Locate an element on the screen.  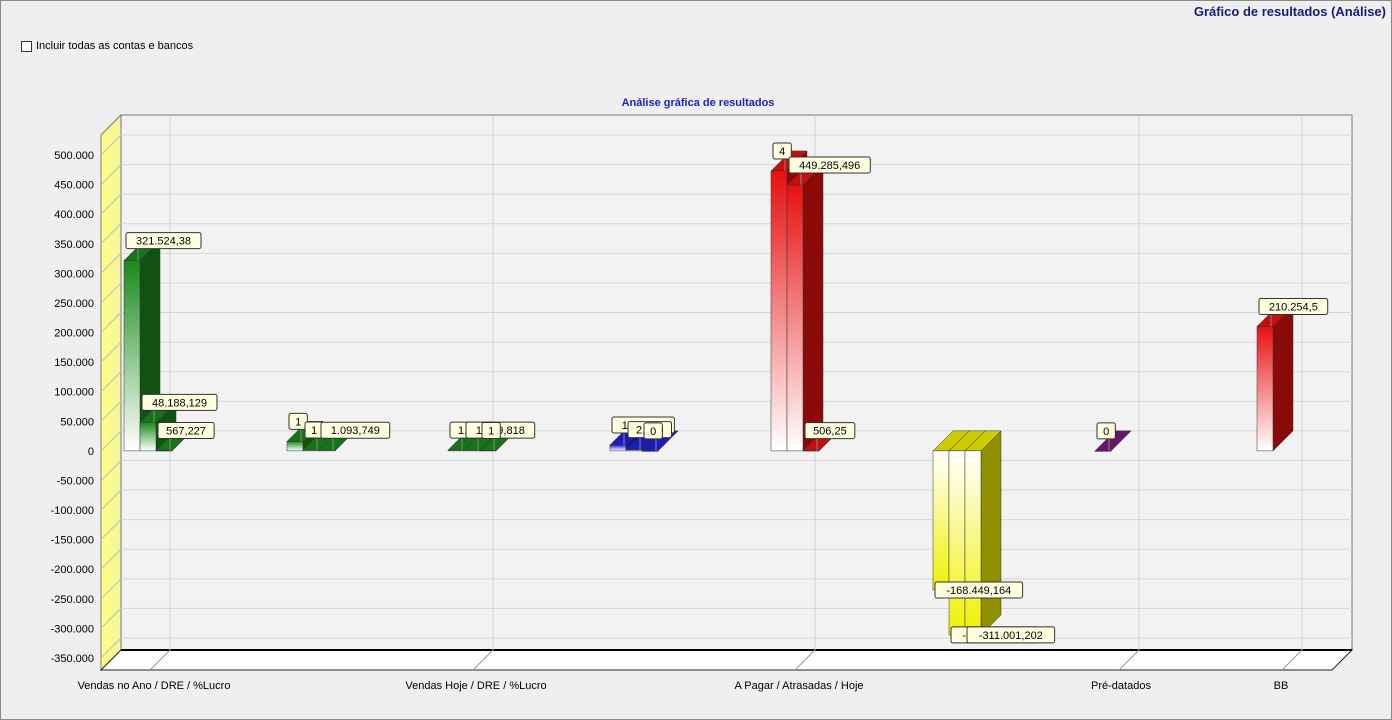
include-all-option: Incluir todas as contas e bancos is located at coordinates (107, 46).